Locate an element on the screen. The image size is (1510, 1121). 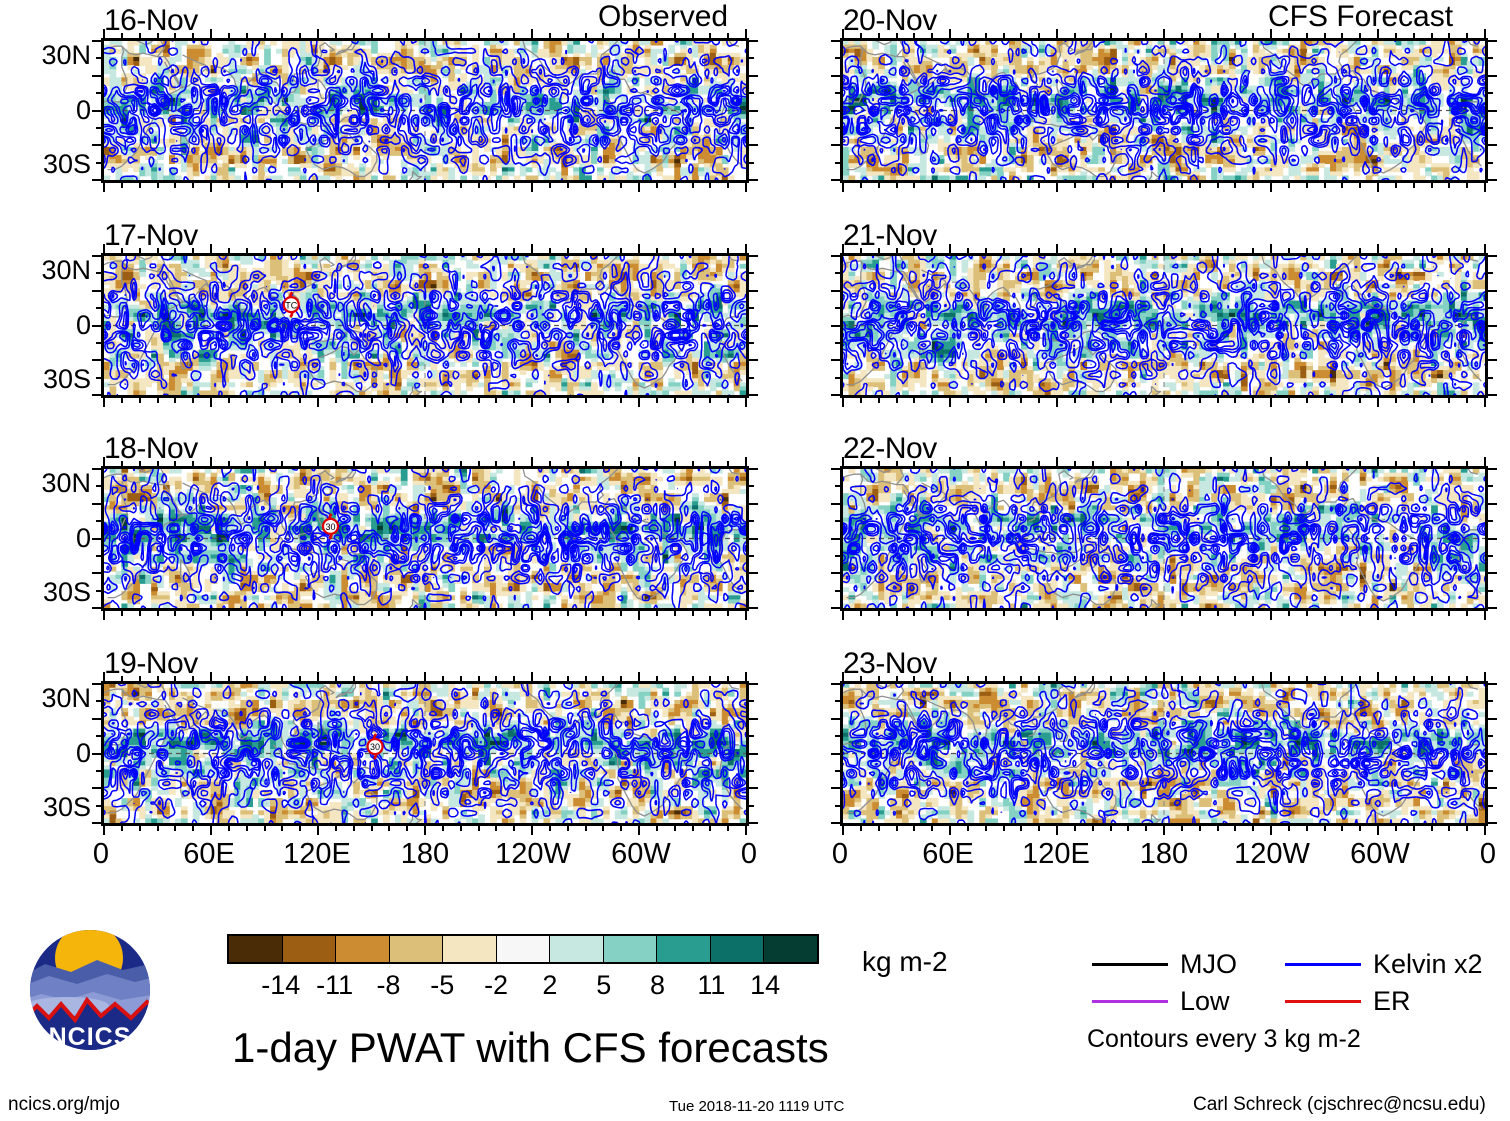
legend-line-mjo is located at coordinates (1130, 964).